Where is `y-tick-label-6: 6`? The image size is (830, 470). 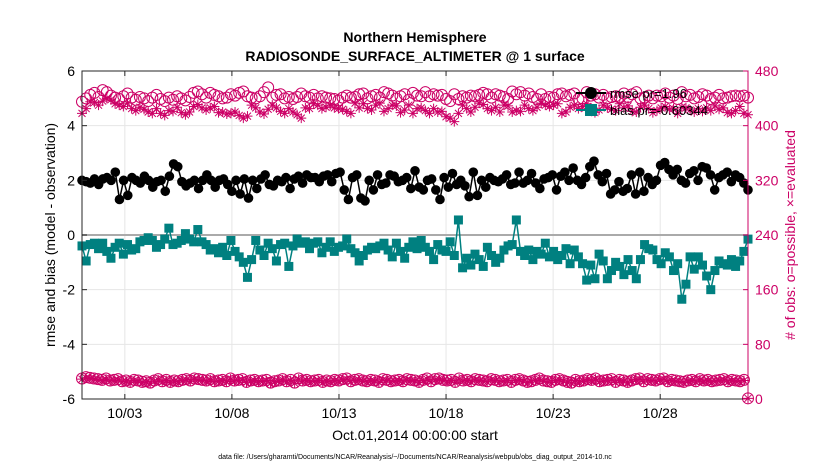 y-tick-label-6: 6 is located at coordinates (71, 71).